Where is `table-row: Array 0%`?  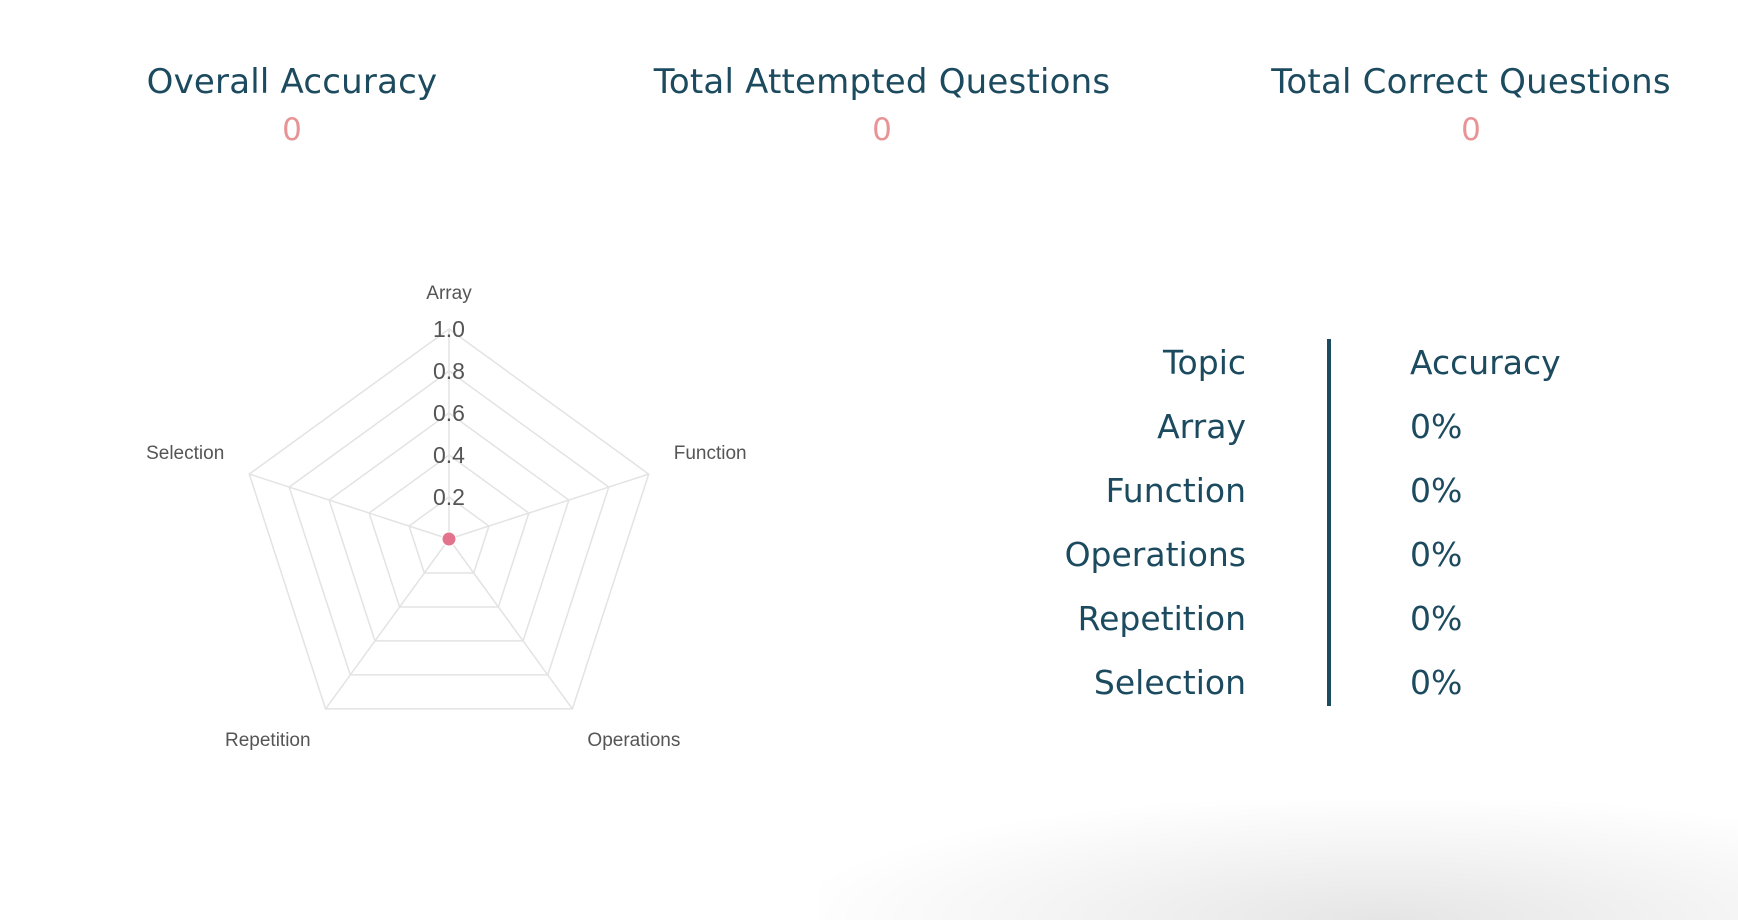
table-row: Array 0% is located at coordinates (1325, 432).